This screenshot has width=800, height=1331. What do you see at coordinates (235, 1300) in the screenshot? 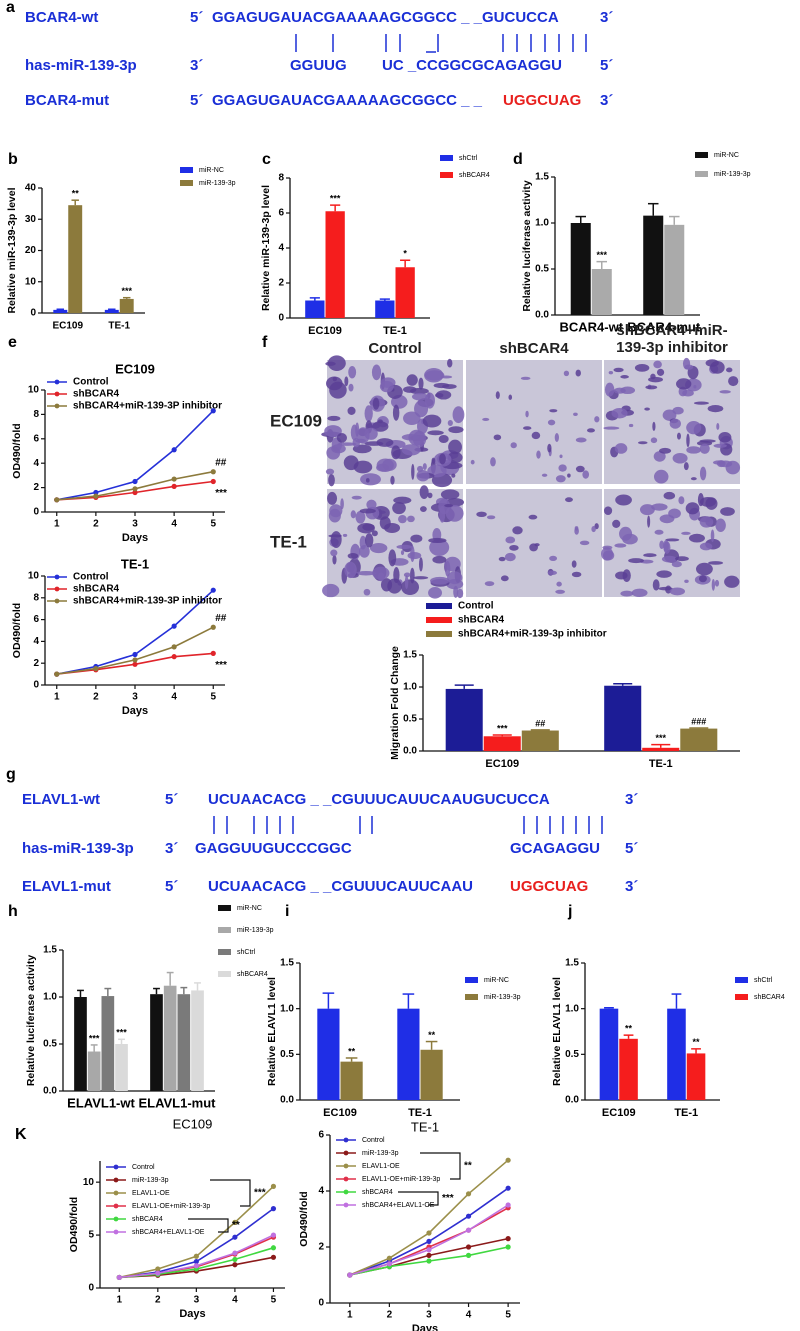
I see `x-tick-label: 4` at bounding box center [235, 1300].